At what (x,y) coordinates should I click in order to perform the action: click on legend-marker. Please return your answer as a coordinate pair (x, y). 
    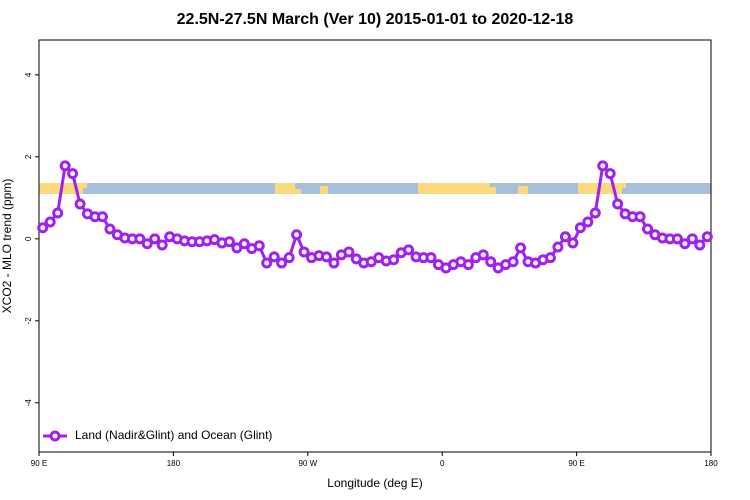
    Looking at the image, I should click on (55, 436).